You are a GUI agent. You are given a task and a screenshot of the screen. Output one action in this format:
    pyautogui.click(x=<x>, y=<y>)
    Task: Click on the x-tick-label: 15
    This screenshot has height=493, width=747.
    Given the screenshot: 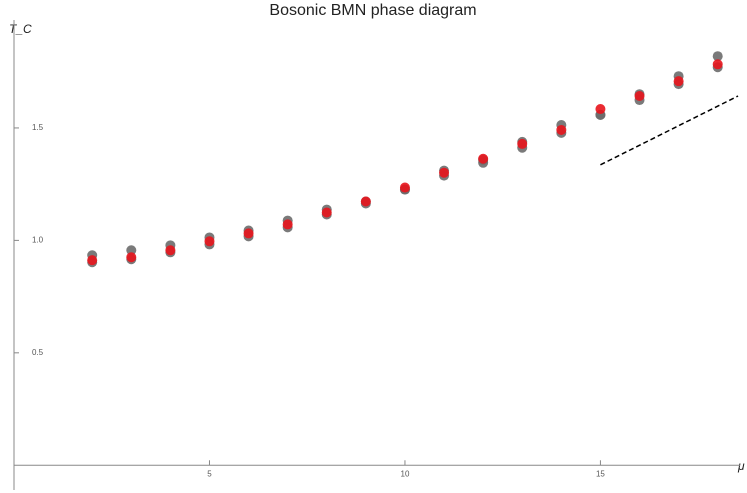 What is the action you would take?
    pyautogui.click(x=600, y=473)
    